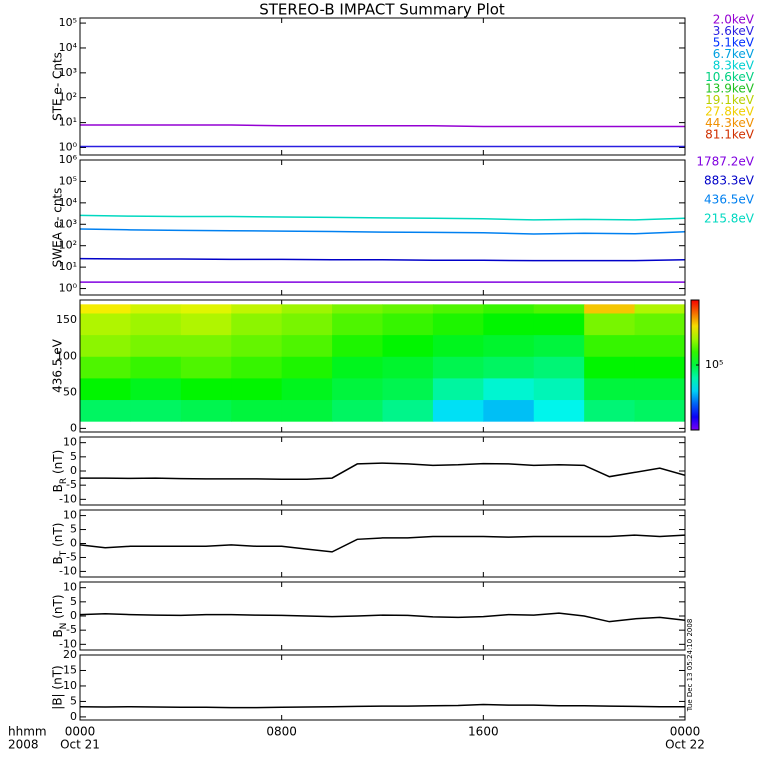  Describe the element at coordinates (70, 669) in the screenshot. I see `y-tick-label: 15` at that location.